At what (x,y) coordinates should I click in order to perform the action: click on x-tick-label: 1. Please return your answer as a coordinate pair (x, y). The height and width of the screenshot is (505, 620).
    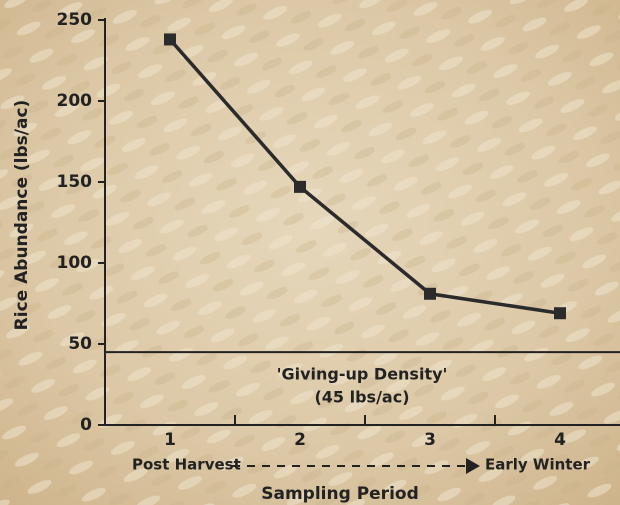
    Looking at the image, I should click on (170, 440).